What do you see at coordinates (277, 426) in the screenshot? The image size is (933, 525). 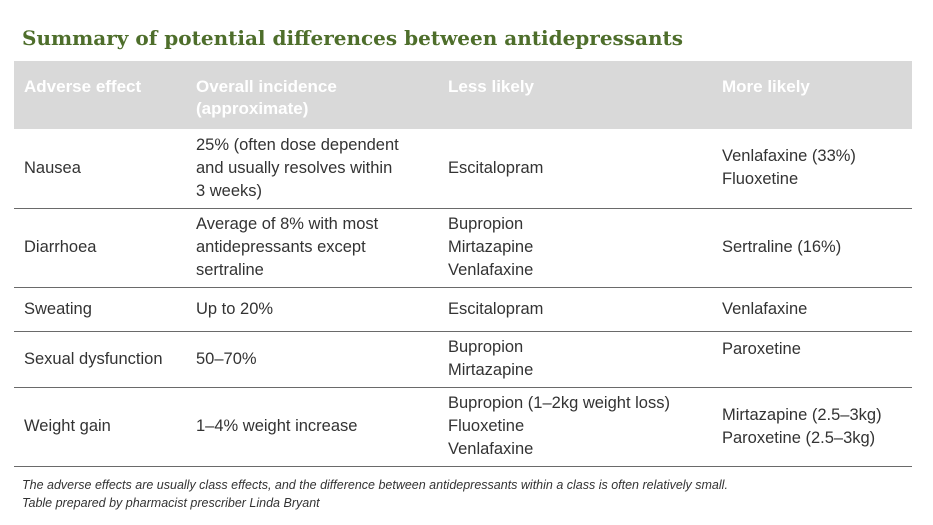 I see `cell-line: 1–4% weight increase` at bounding box center [277, 426].